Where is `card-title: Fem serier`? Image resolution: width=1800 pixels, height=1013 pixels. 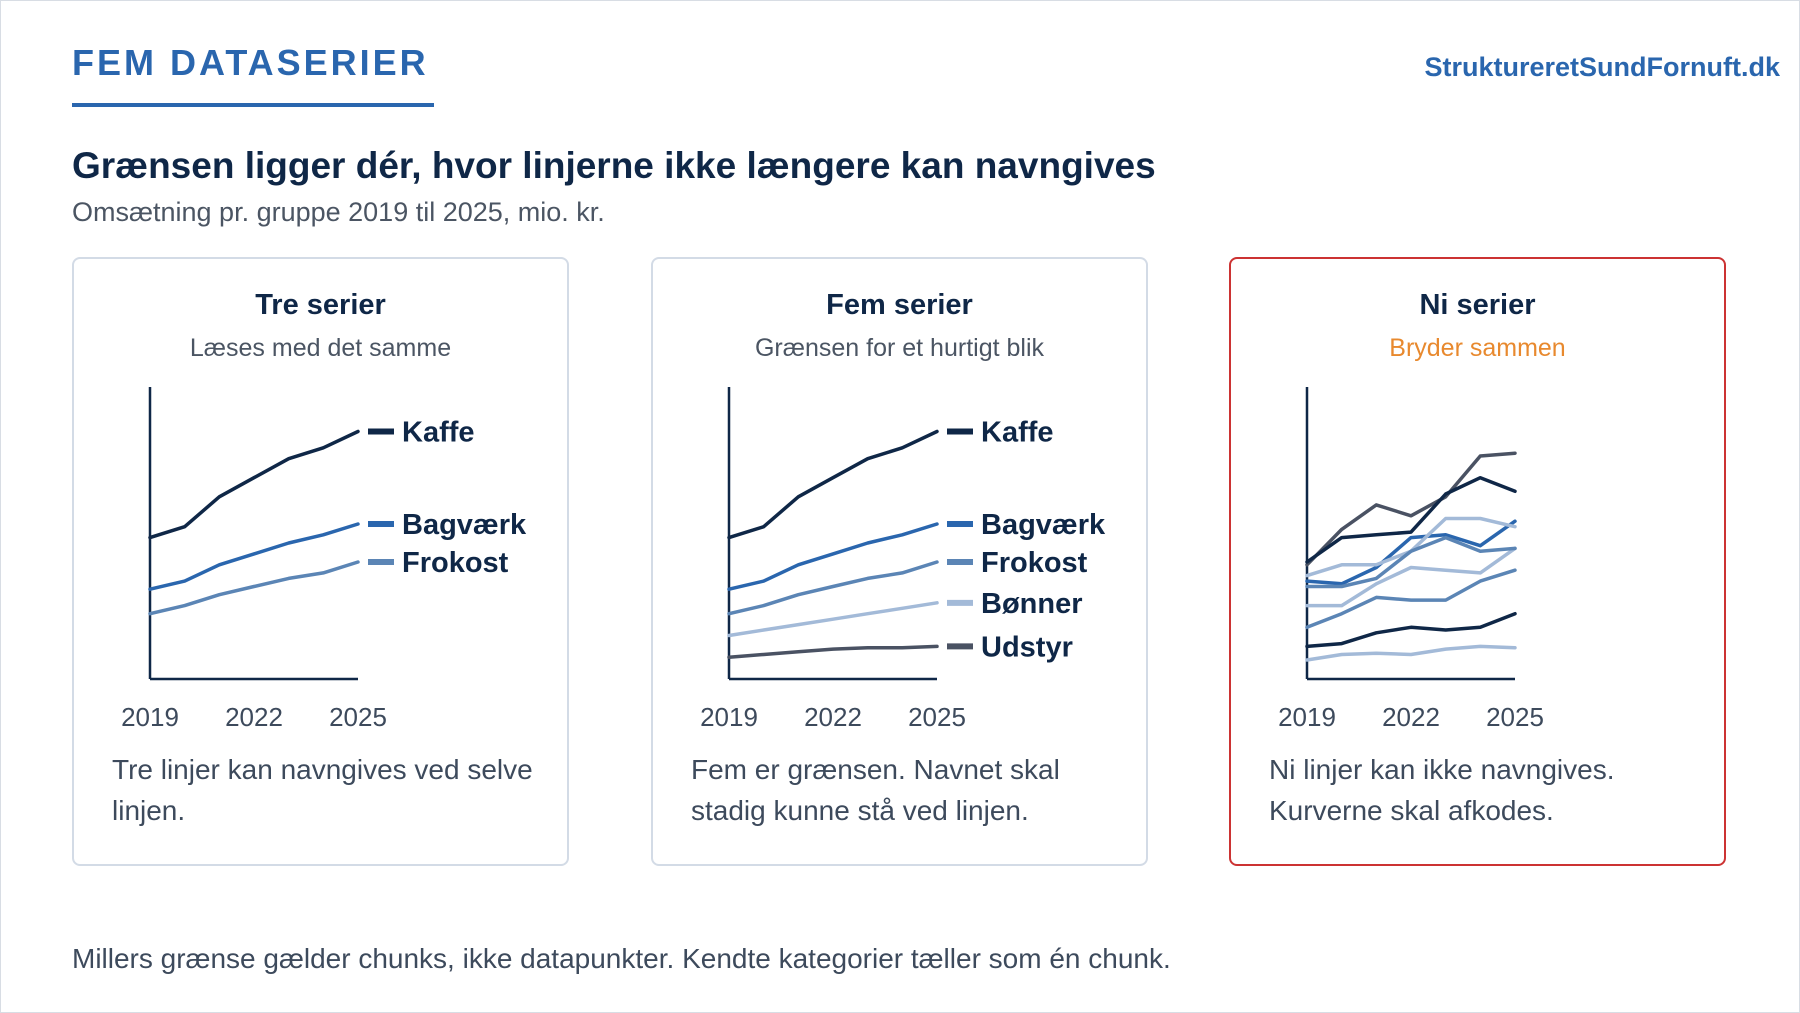 card-title: Fem serier is located at coordinates (899, 305).